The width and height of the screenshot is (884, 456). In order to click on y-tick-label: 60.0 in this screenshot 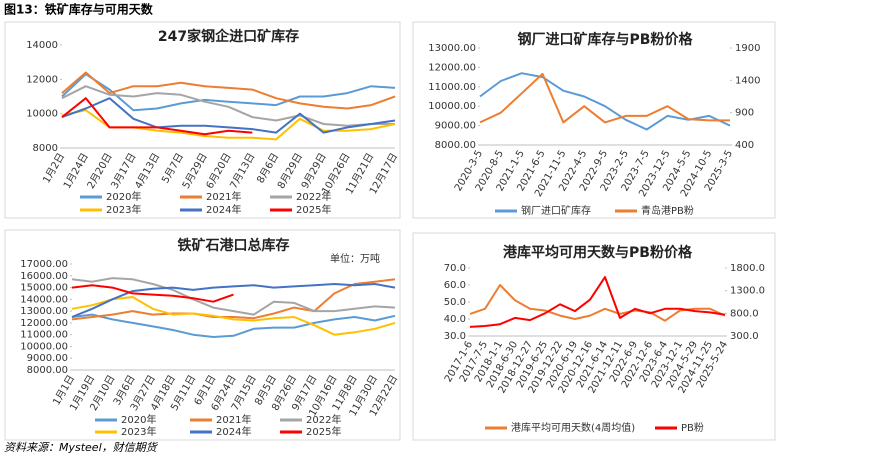, I will do `click(455, 285)`.